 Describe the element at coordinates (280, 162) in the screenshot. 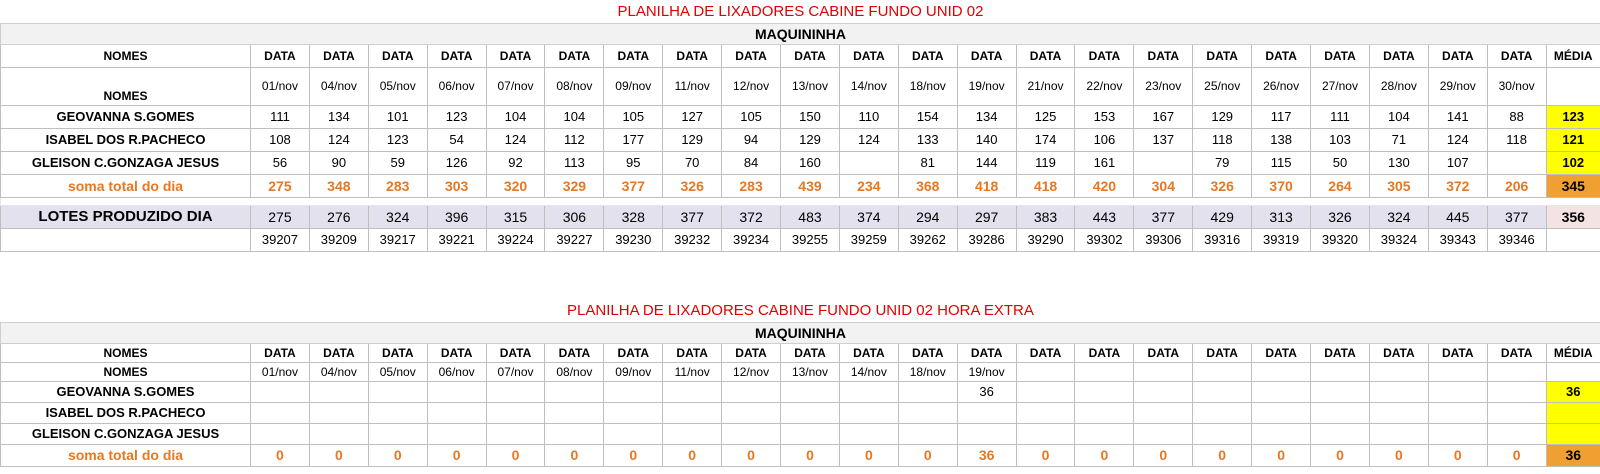

I see `value-cell: 56` at that location.